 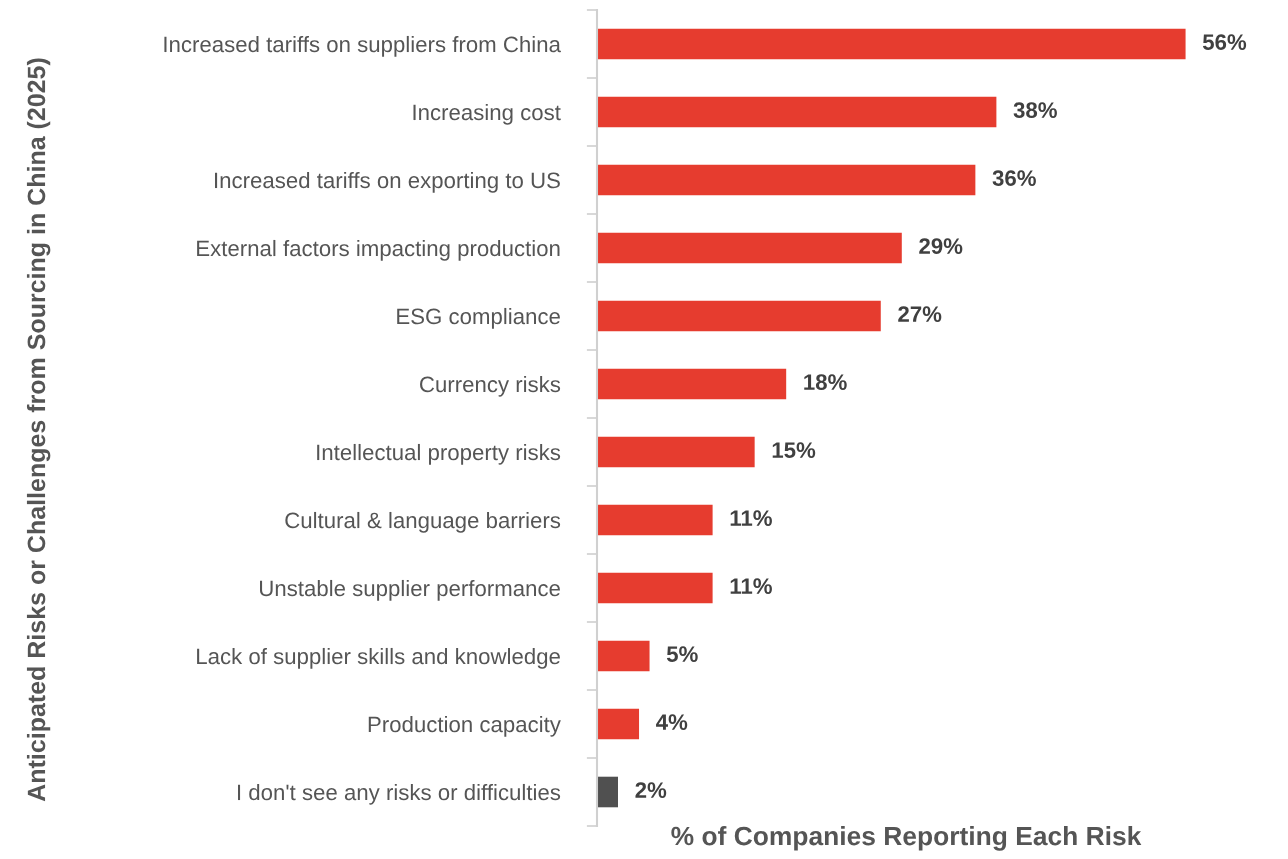 What do you see at coordinates (439, 454) in the screenshot?
I see `y-tick-label: Intellectual property risks` at bounding box center [439, 454].